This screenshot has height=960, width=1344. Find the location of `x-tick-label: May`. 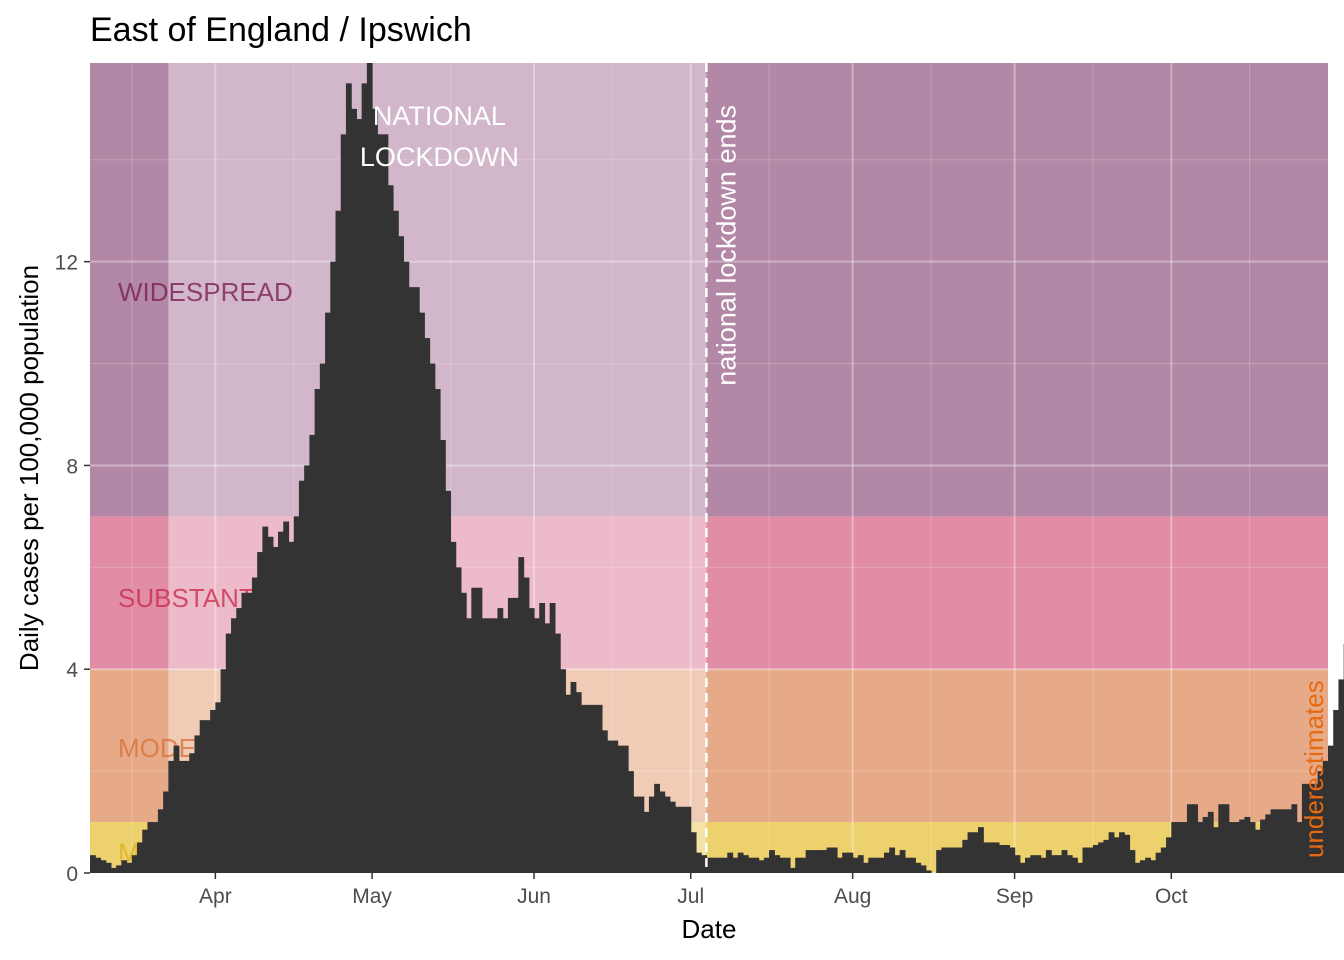

x-tick-label: May is located at coordinates (372, 896).